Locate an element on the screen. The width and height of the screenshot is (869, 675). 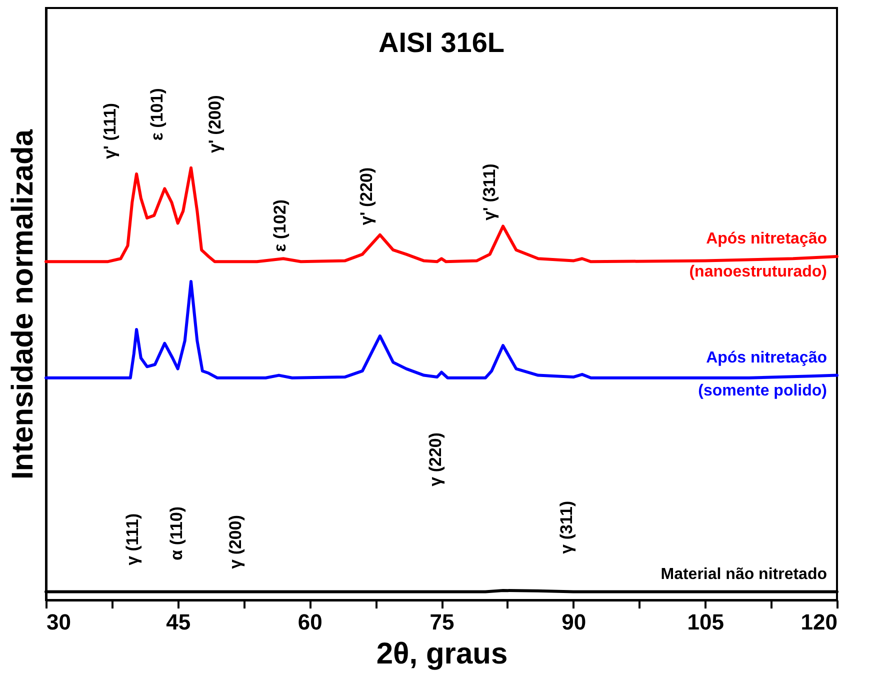
x-tick-label: 60 is located at coordinates (310, 622).